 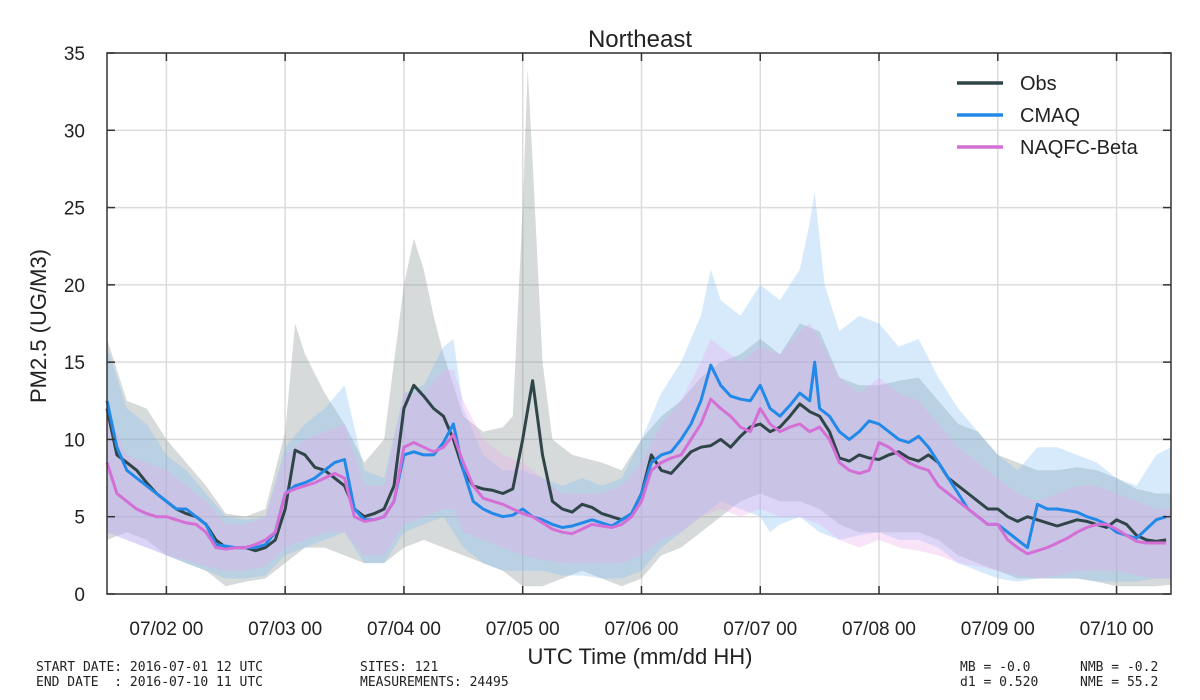 What do you see at coordinates (1038, 84) in the screenshot?
I see `legend-label: Obs` at bounding box center [1038, 84].